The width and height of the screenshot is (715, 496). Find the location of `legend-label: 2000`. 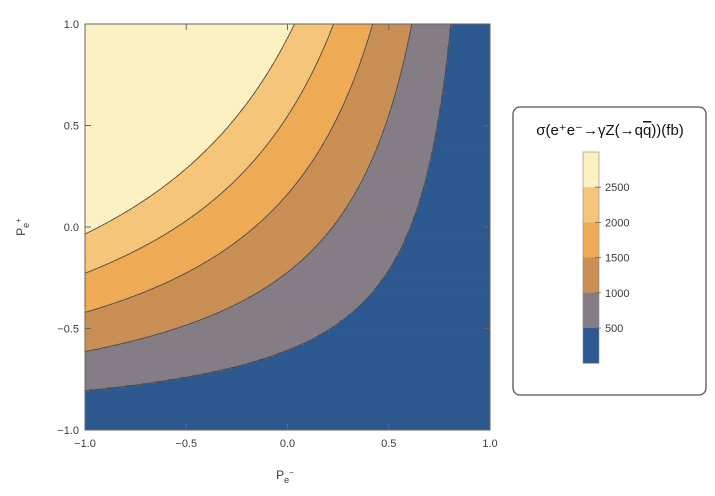

legend-label: 2000 is located at coordinates (617, 223).